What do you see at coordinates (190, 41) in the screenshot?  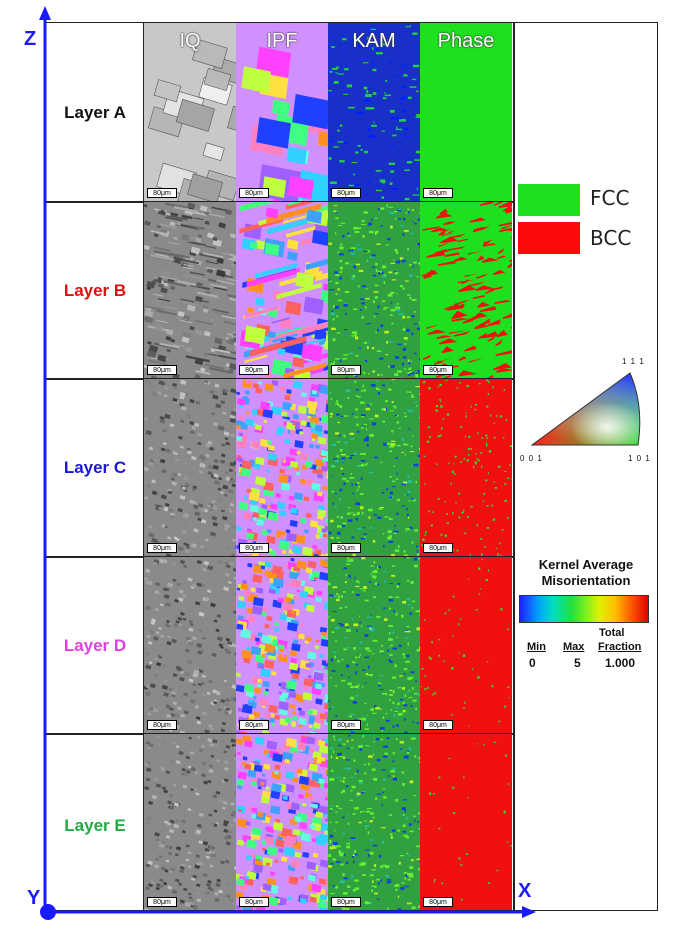 I see `column-title-iq: IQ` at bounding box center [190, 41].